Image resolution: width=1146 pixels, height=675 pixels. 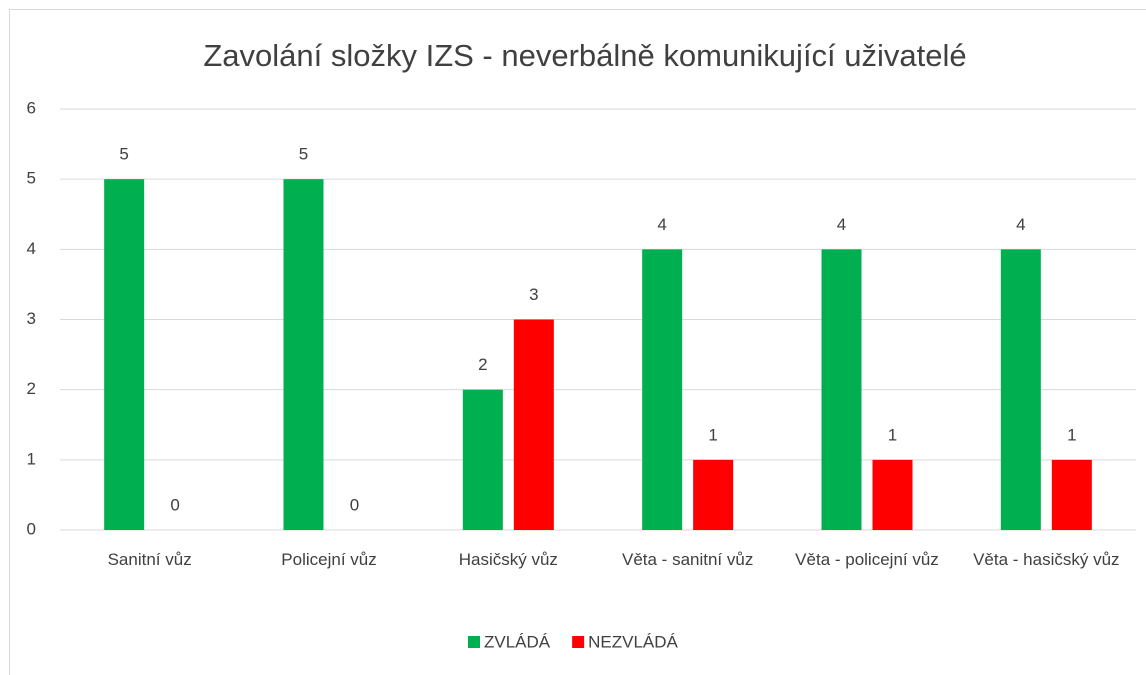 What do you see at coordinates (687, 559) in the screenshot?
I see `x-tick-label: Věta - sanitní vůz` at bounding box center [687, 559].